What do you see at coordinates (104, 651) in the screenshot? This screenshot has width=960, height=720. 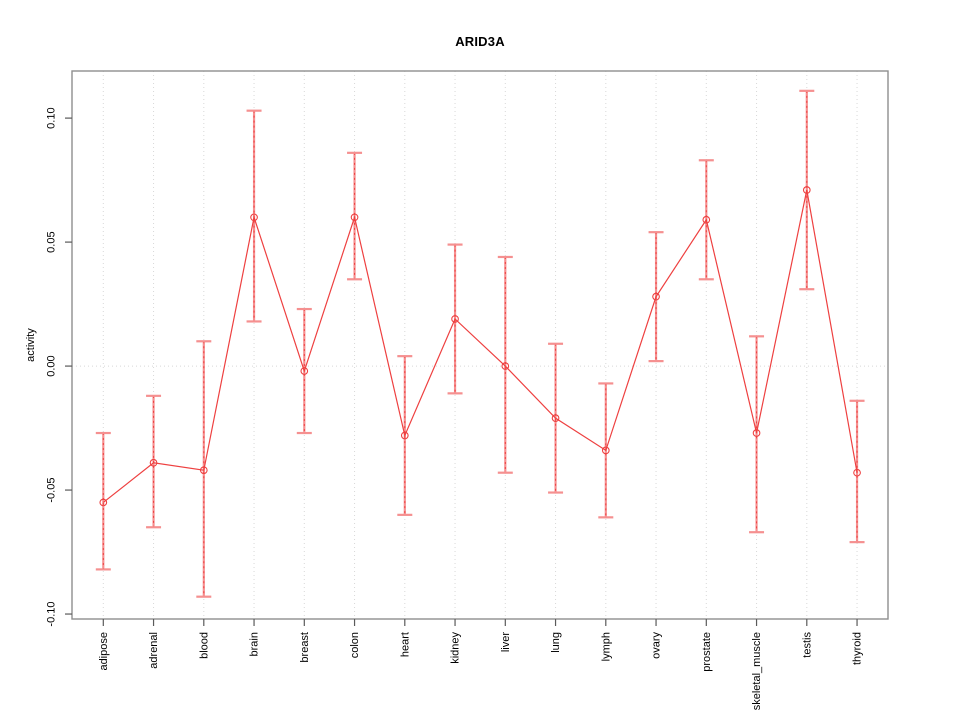 I see `x-tick-label: adipose` at bounding box center [104, 651].